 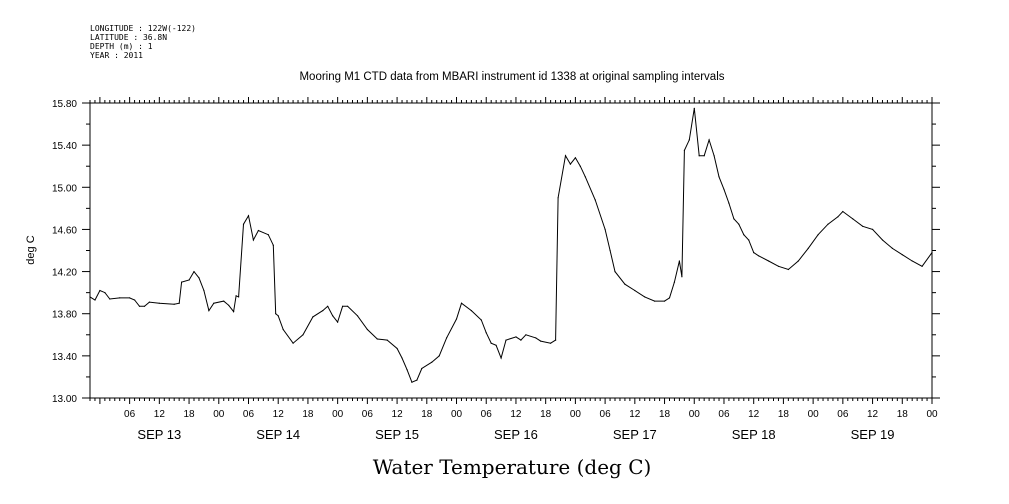 I want to click on y-tick-label: 15.00, so click(x=64, y=188).